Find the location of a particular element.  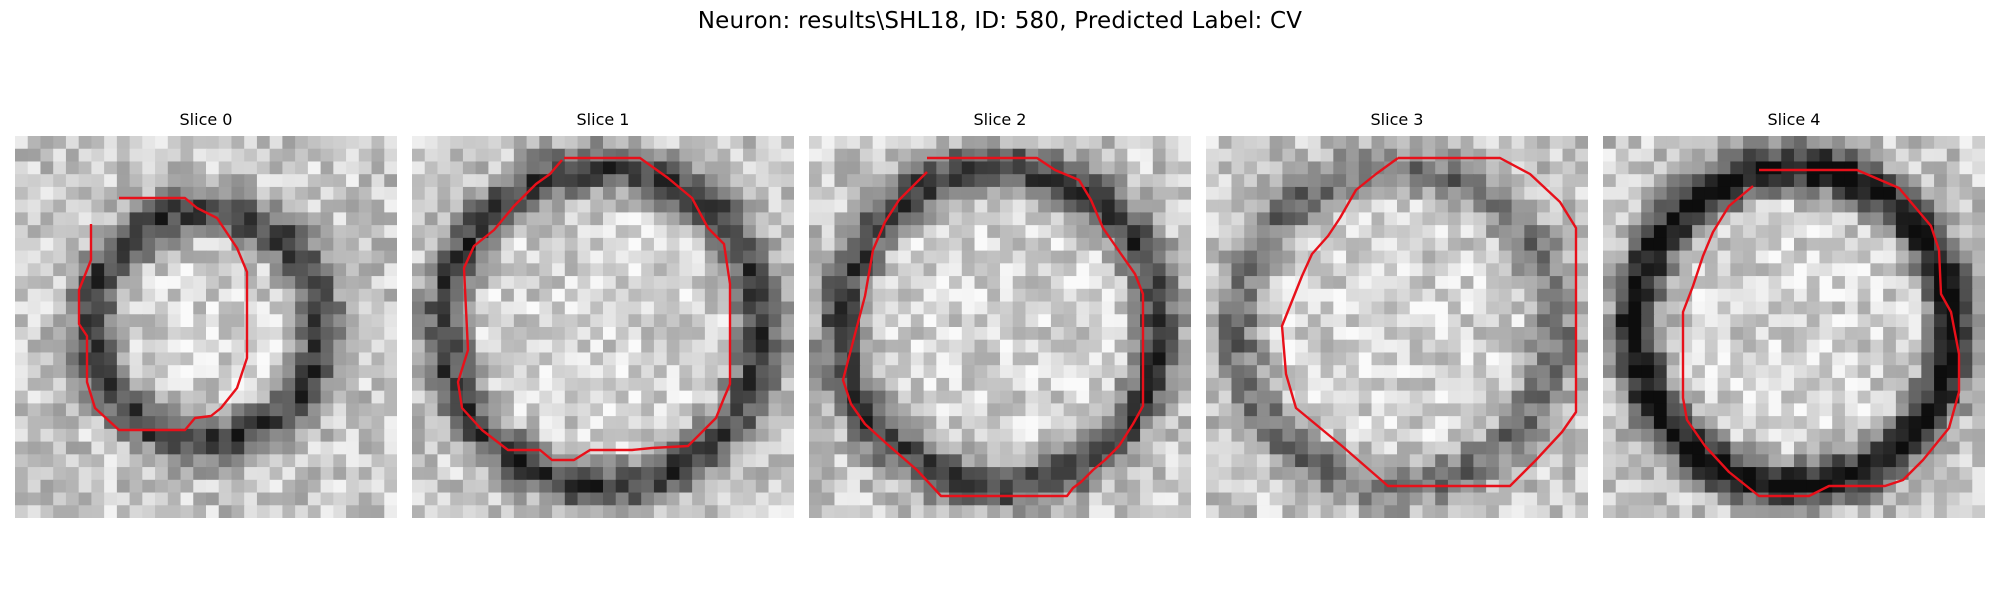

slice-title-3: Slice 3 is located at coordinates (1397, 119).